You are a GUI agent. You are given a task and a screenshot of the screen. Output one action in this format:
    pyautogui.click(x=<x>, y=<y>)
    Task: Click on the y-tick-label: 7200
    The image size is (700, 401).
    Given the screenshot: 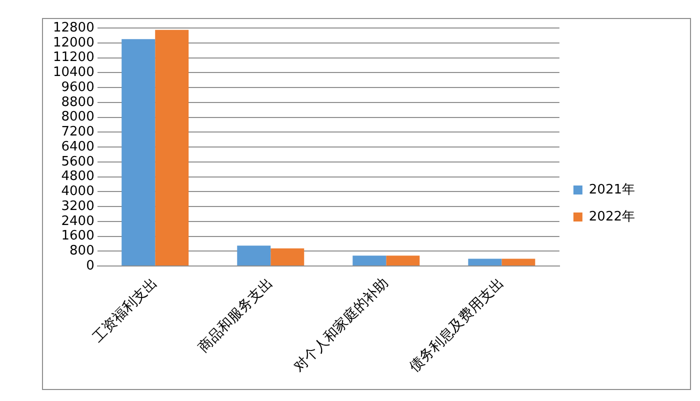 What is the action you would take?
    pyautogui.click(x=77, y=132)
    